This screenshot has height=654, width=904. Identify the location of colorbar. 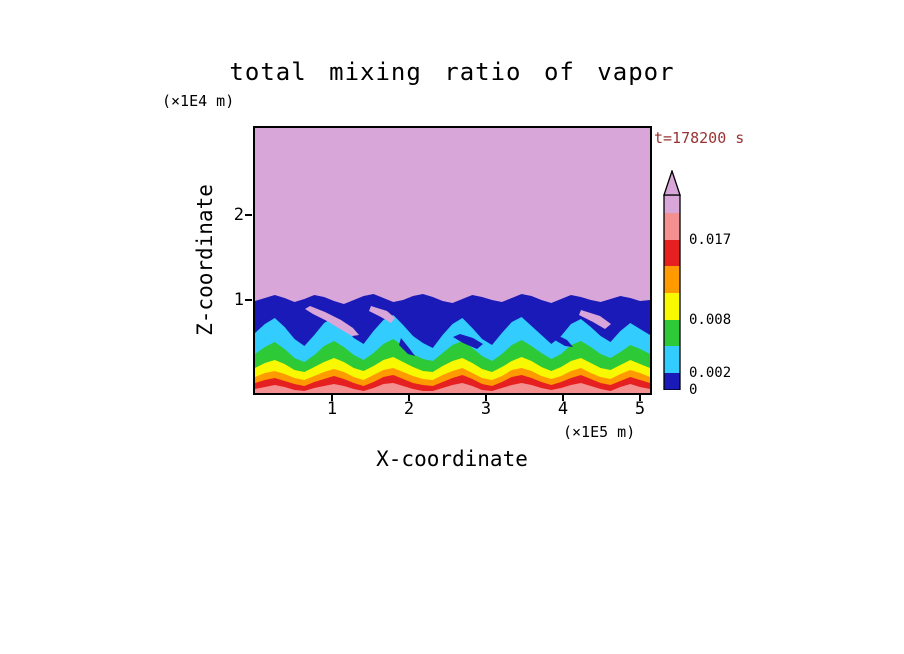
(672, 280).